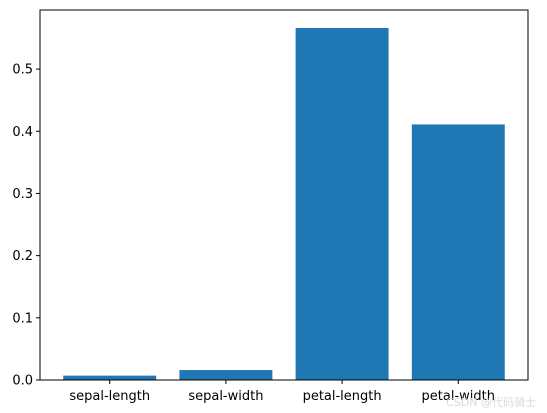  What do you see at coordinates (22, 256) in the screenshot?
I see `y-tick-label-2: 0.2` at bounding box center [22, 256].